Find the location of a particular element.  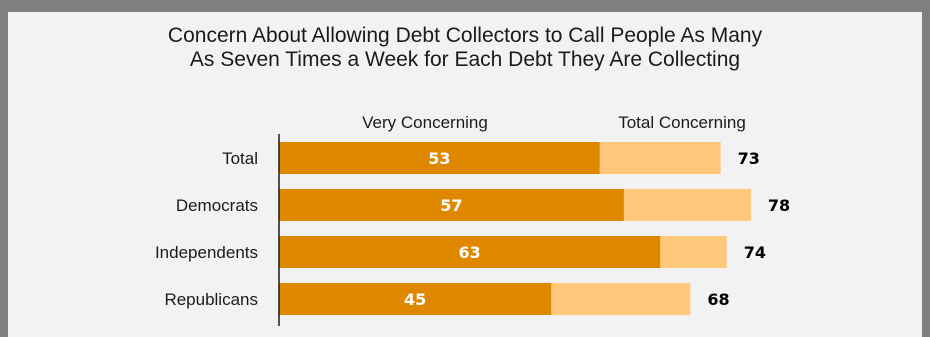

value-label-total-concerning-independents: 74 is located at coordinates (755, 252).